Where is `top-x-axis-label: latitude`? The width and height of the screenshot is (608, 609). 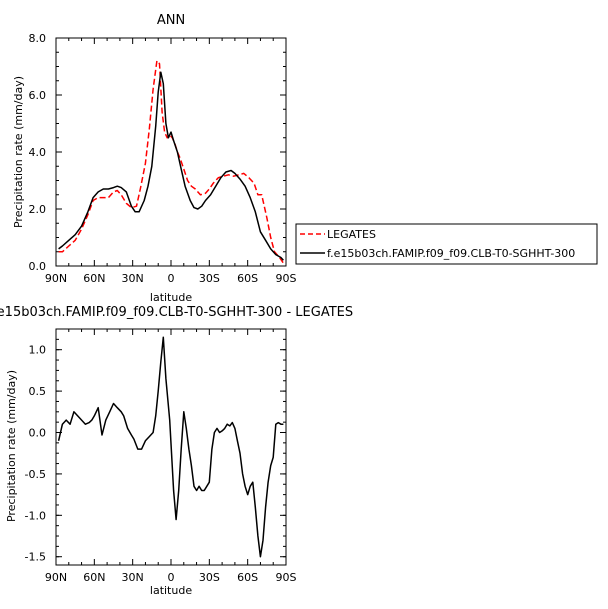 top-x-axis-label: latitude is located at coordinates (171, 297).